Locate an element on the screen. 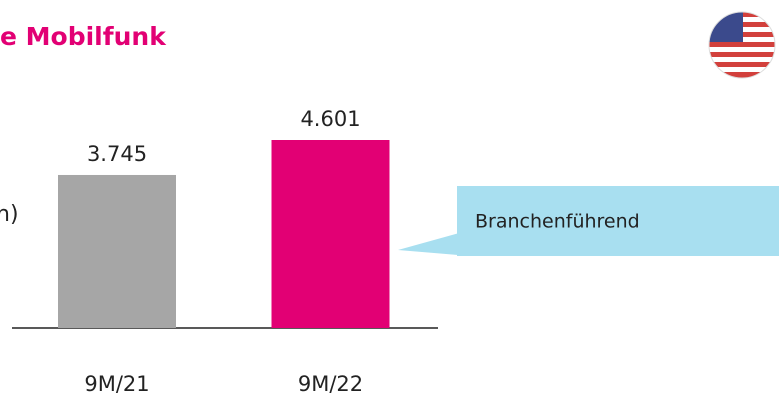 This screenshot has height=407, width=779. value-label: 4.601 is located at coordinates (330, 119).